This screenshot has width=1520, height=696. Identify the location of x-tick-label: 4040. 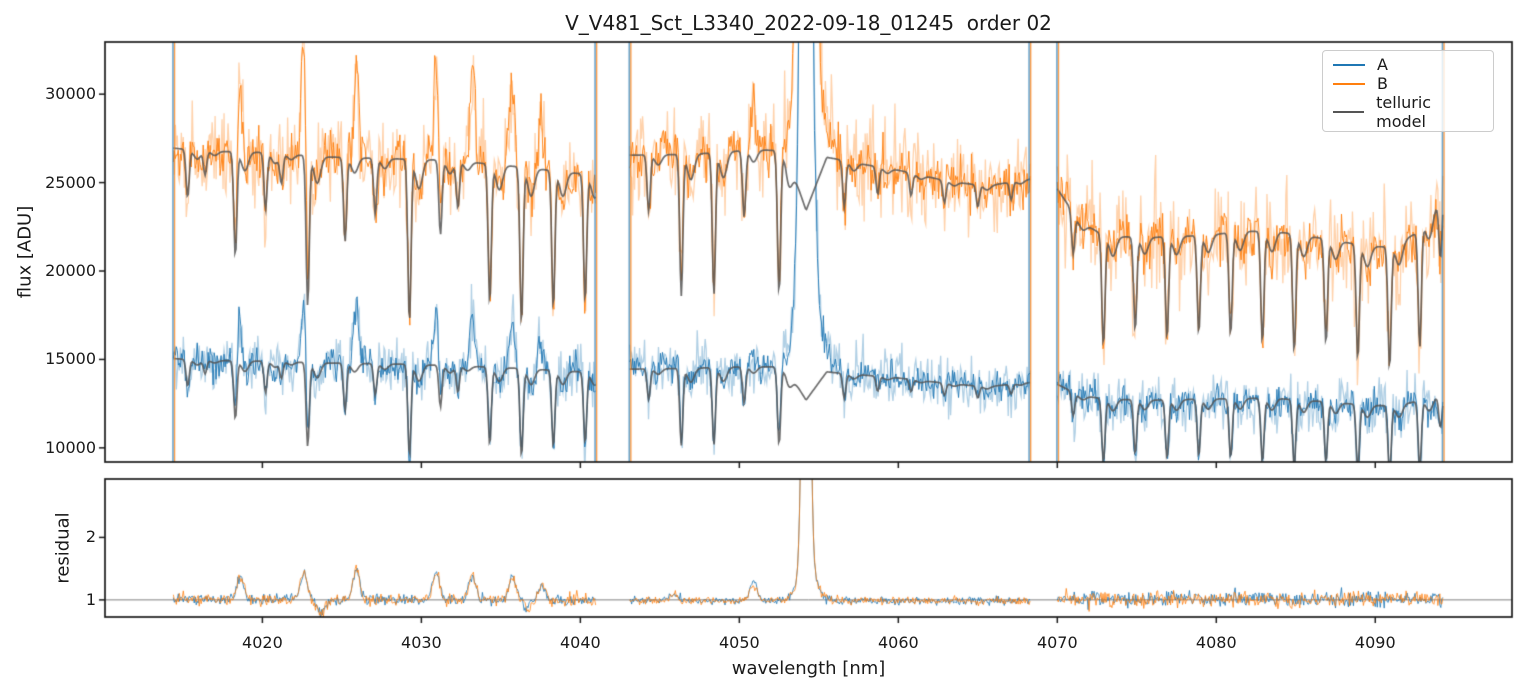
(580, 642).